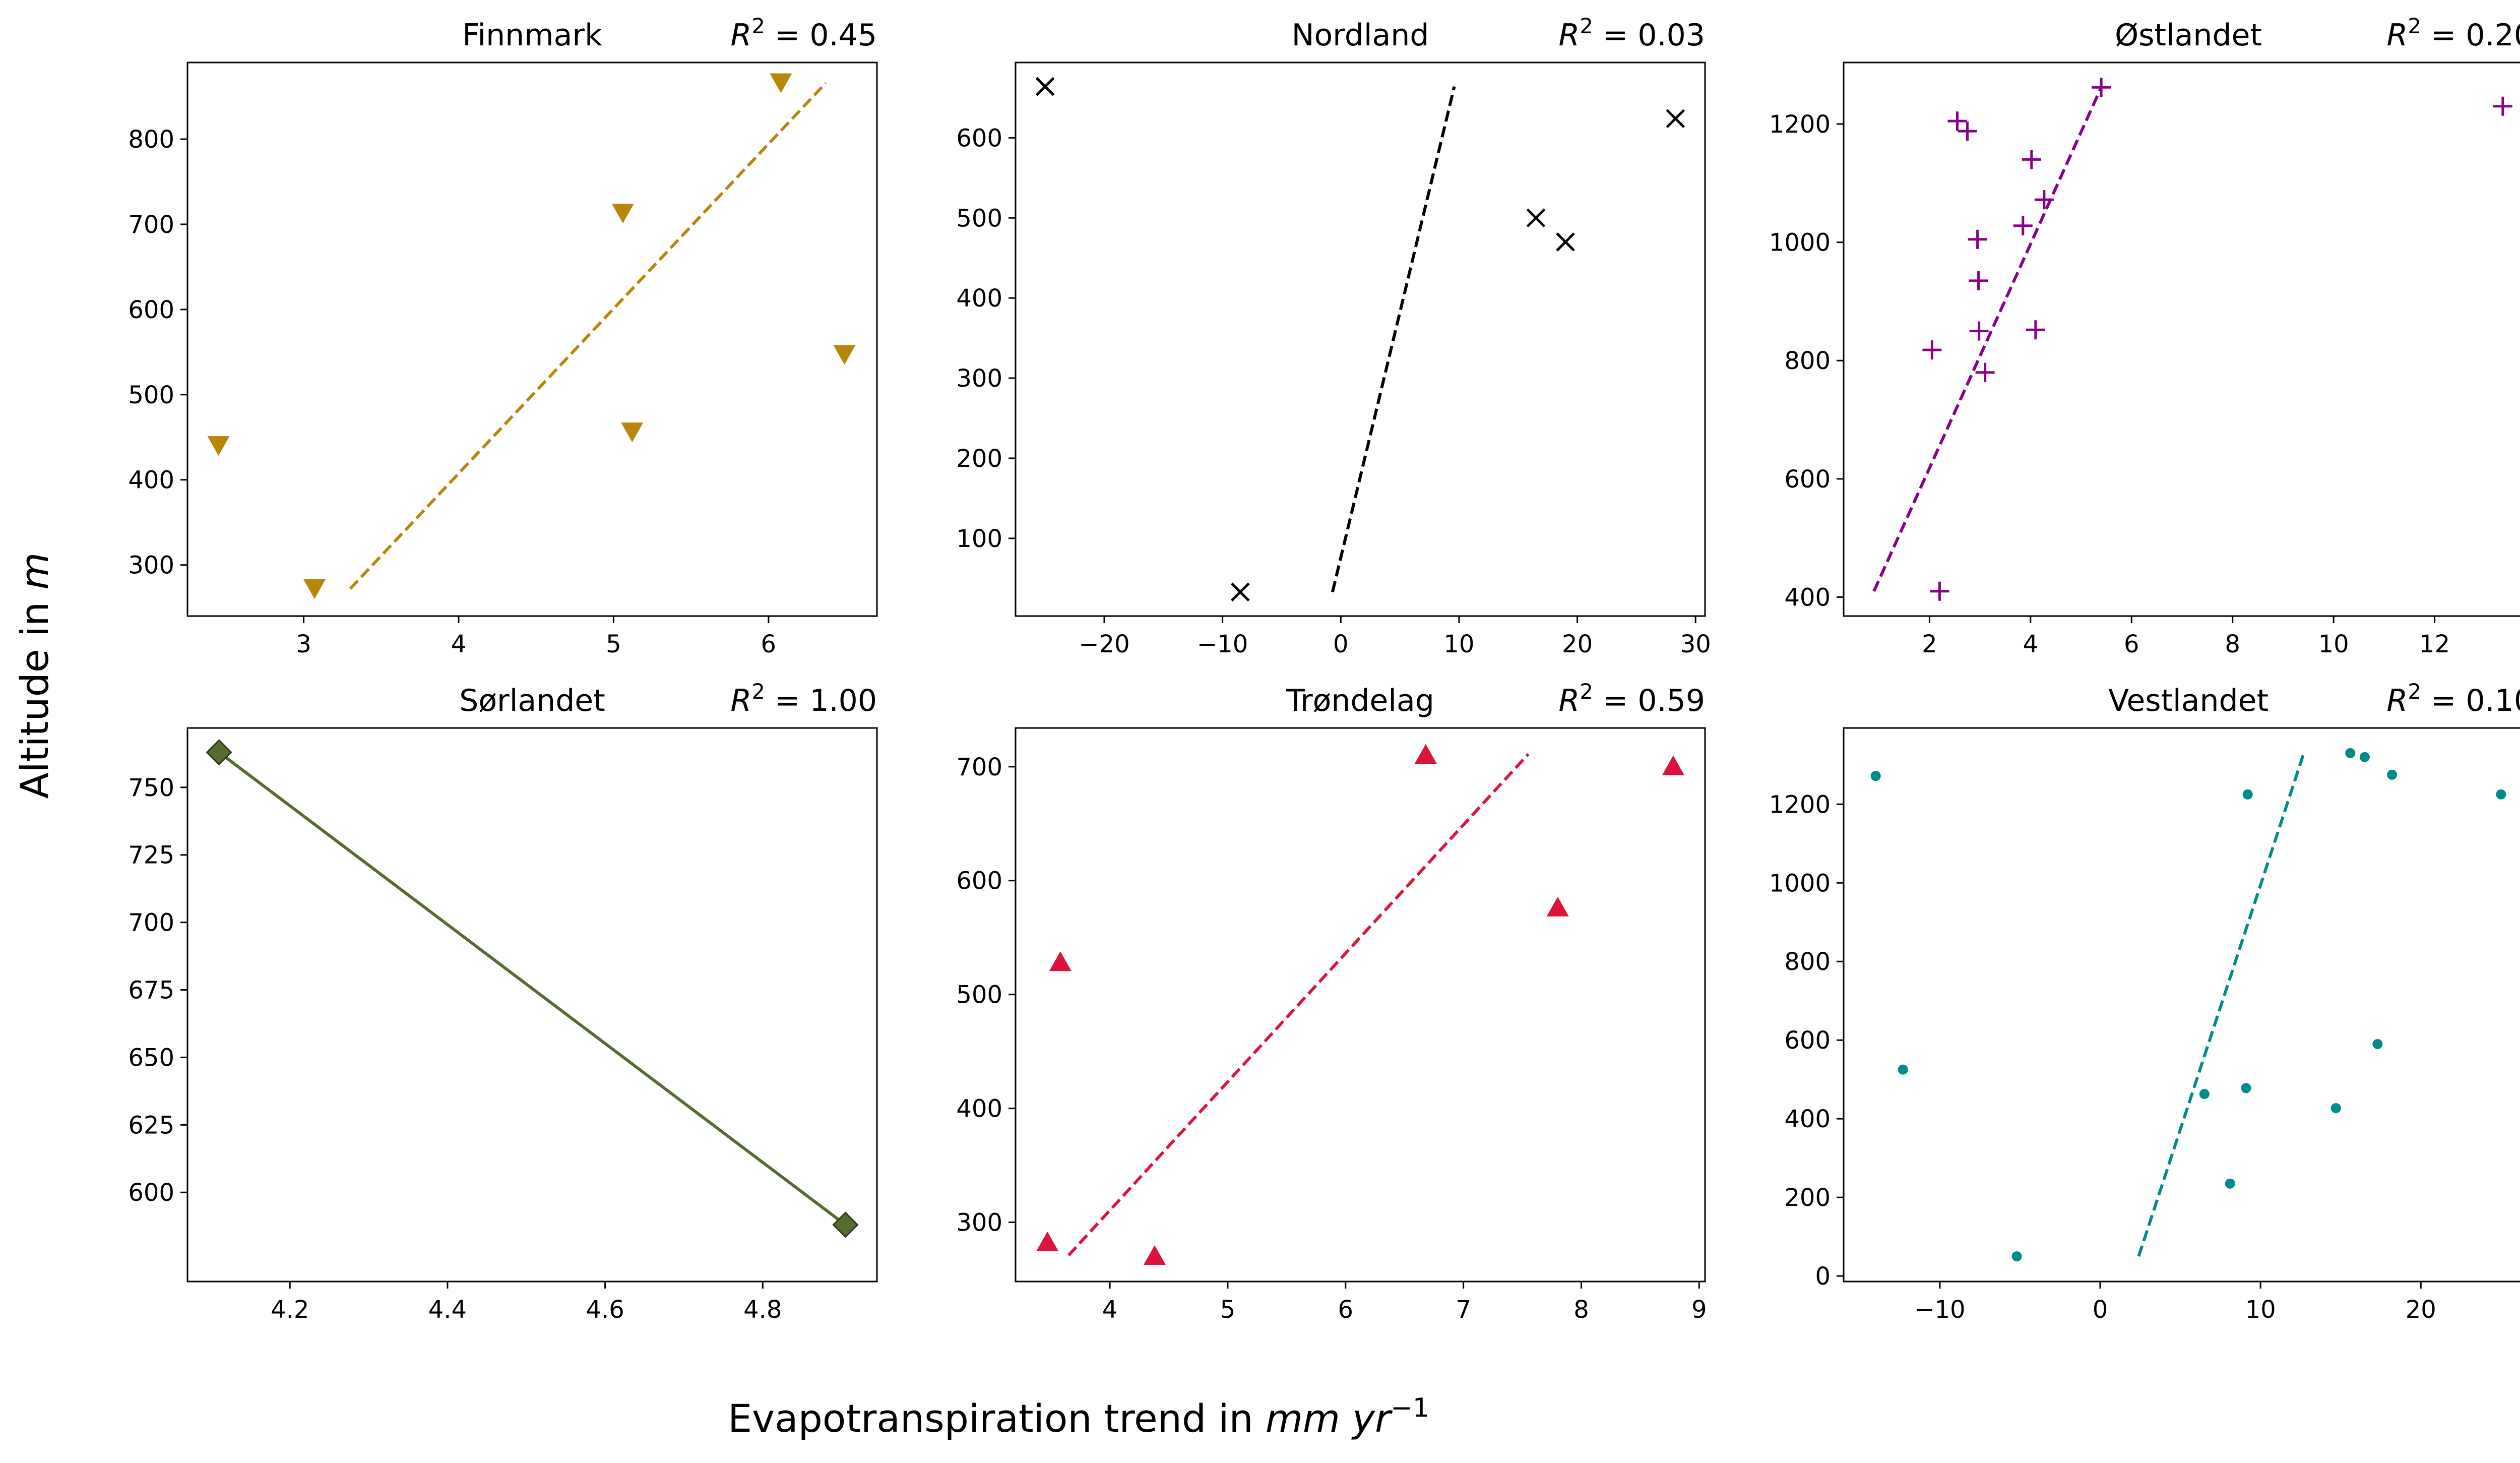 Image resolution: width=2520 pixels, height=1463 pixels. What do you see at coordinates (605, 1310) in the screenshot?
I see `x-tick-label: 4.6` at bounding box center [605, 1310].